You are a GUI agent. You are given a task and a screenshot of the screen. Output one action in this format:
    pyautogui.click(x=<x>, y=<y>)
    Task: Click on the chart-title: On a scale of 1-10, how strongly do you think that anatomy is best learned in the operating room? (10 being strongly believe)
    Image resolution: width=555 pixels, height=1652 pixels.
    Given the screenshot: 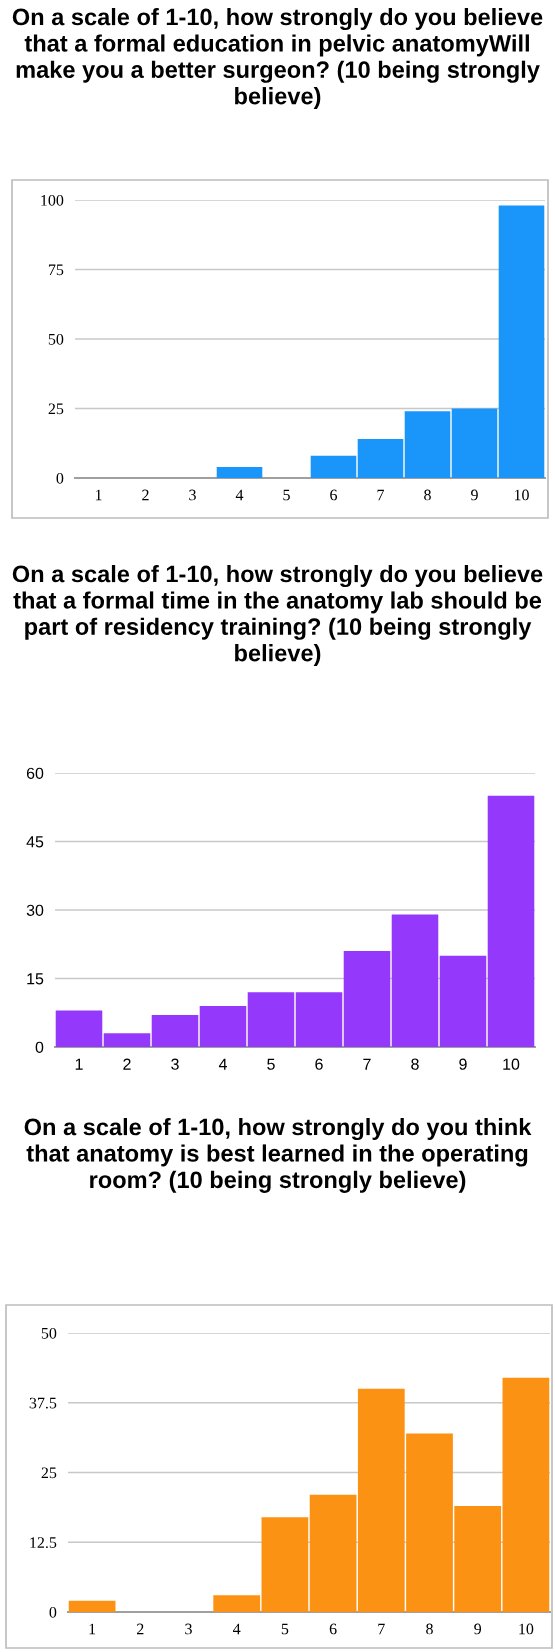 What is the action you would take?
    pyautogui.click(x=278, y=1155)
    